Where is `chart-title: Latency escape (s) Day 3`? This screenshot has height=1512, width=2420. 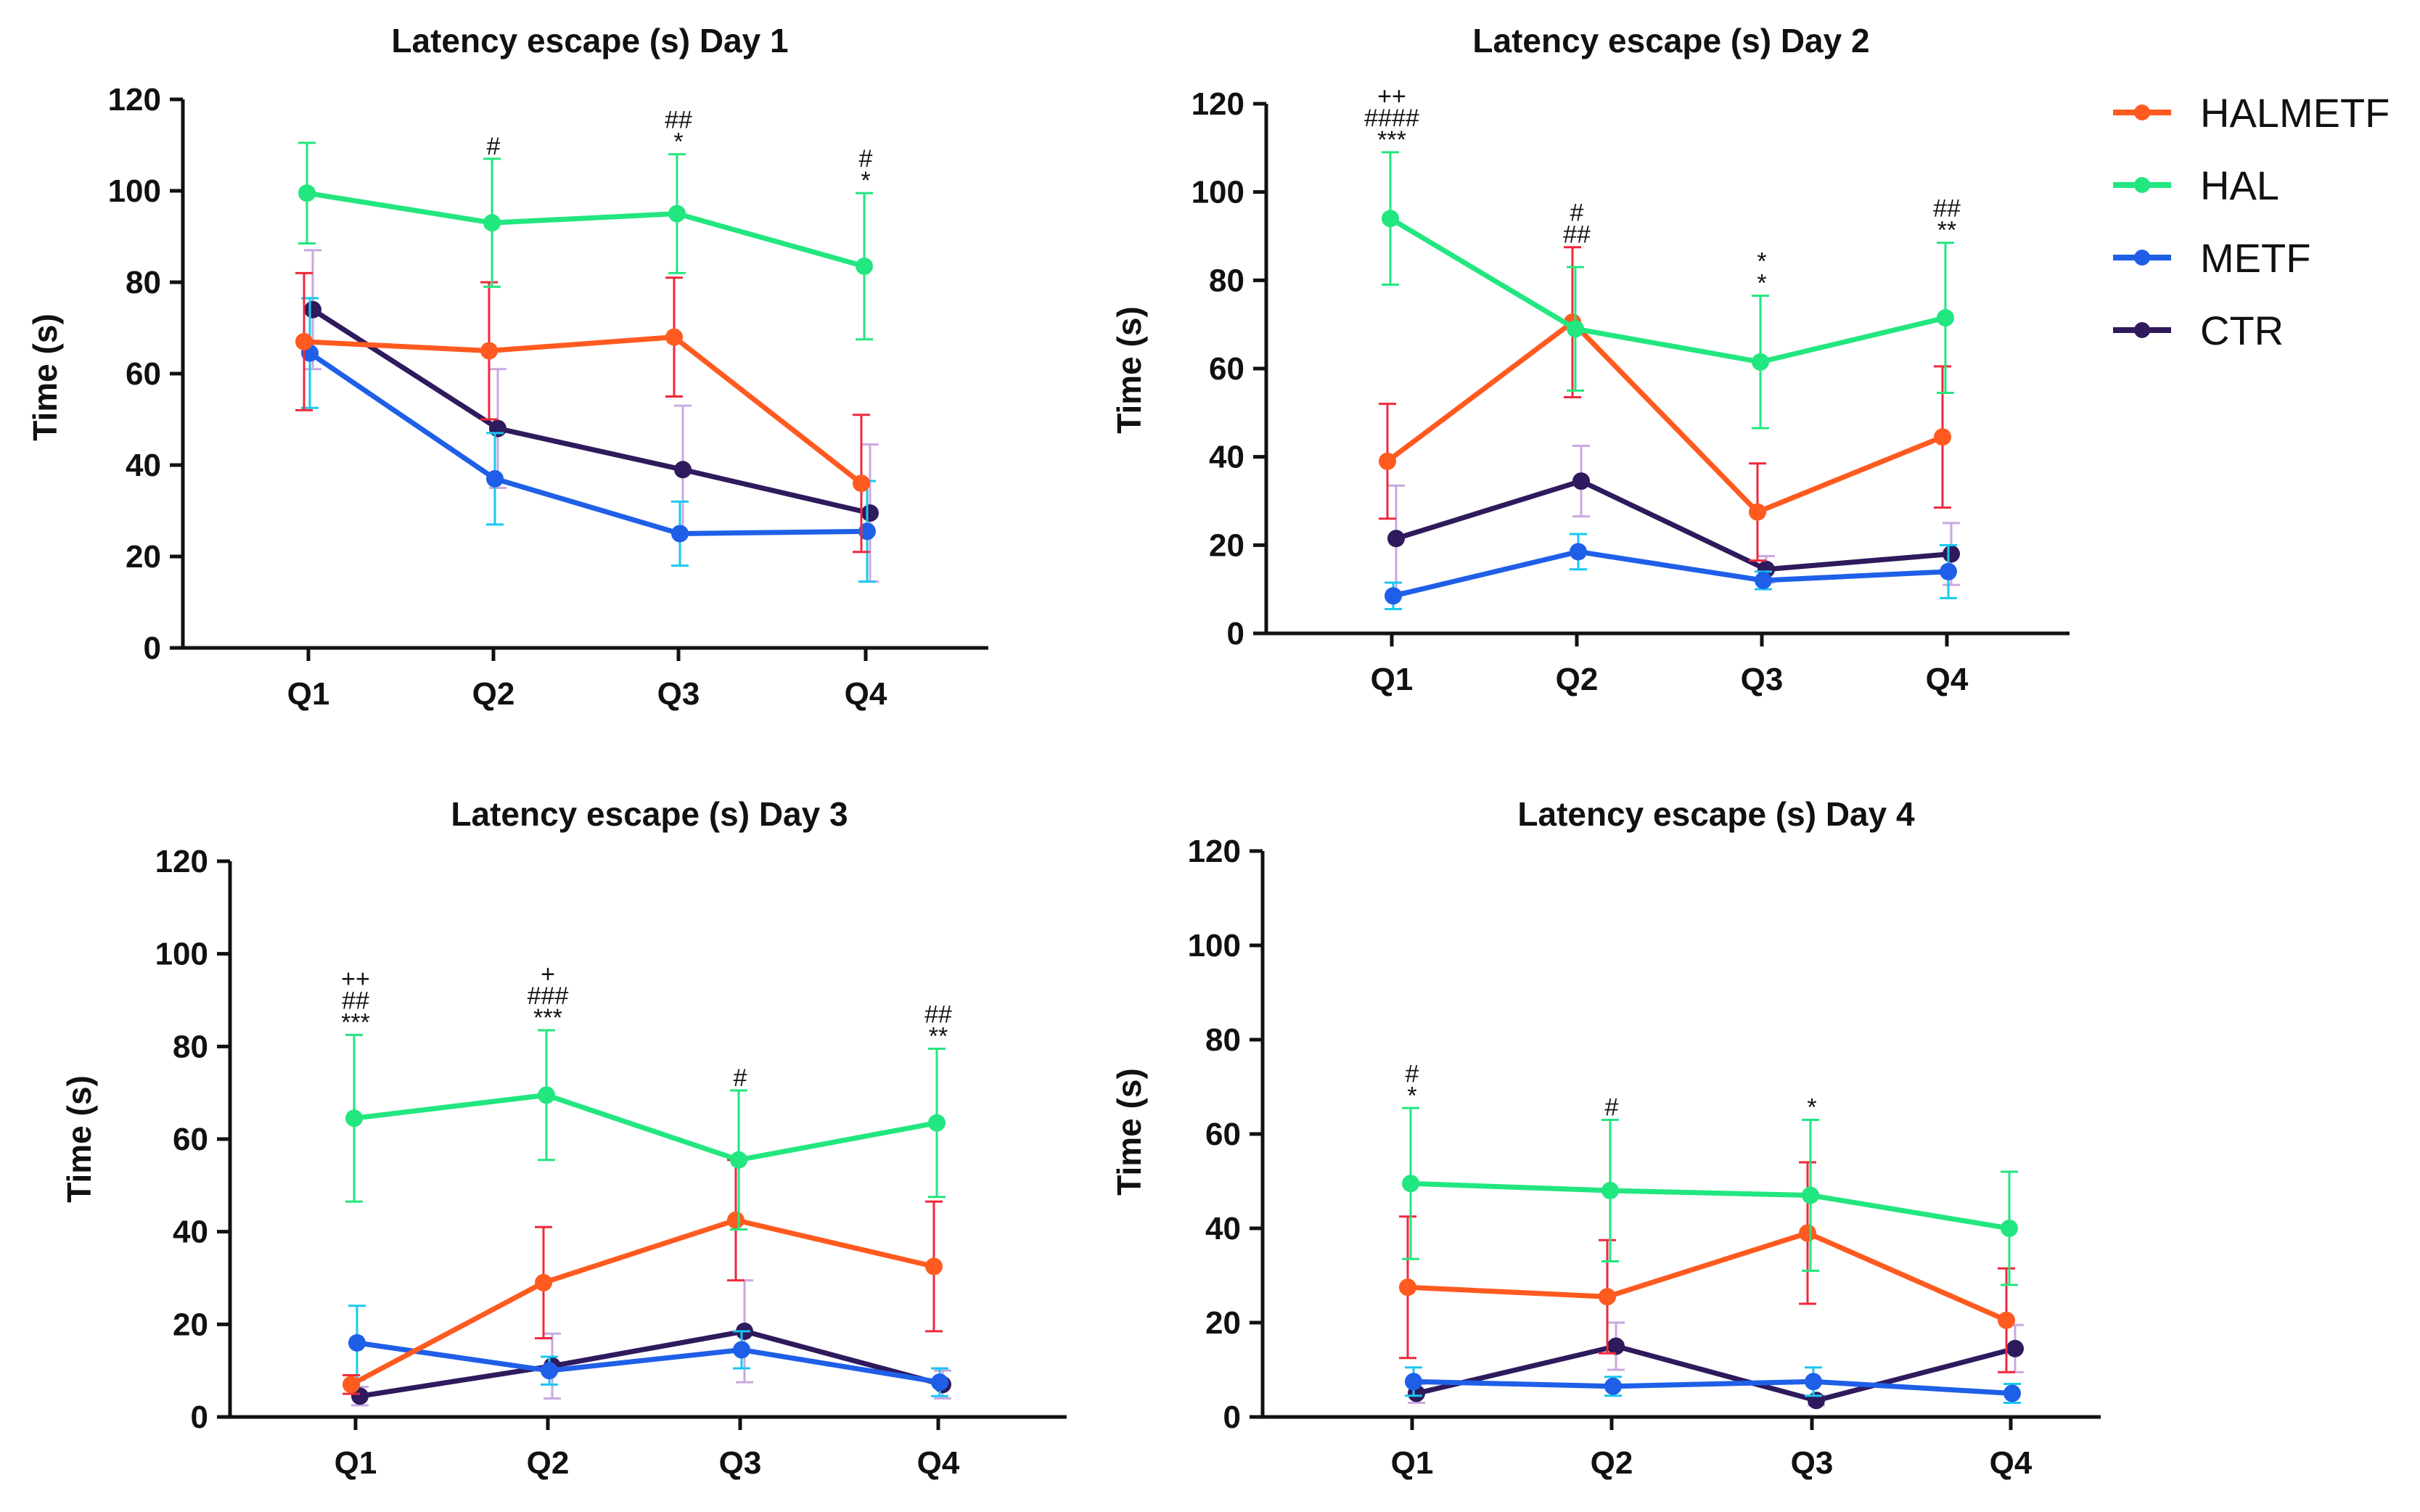
chart-title: Latency escape (s) Day 3 is located at coordinates (649, 814).